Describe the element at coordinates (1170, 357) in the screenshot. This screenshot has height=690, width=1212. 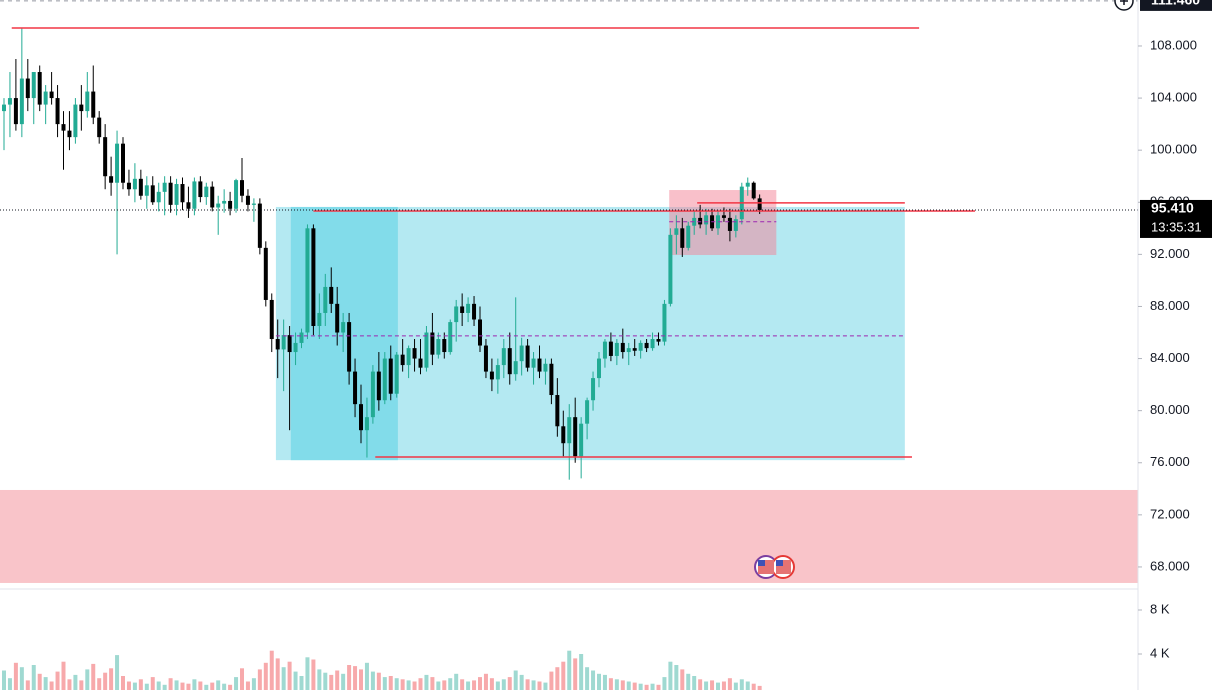
I see `y-tick-label: 84.000` at that location.